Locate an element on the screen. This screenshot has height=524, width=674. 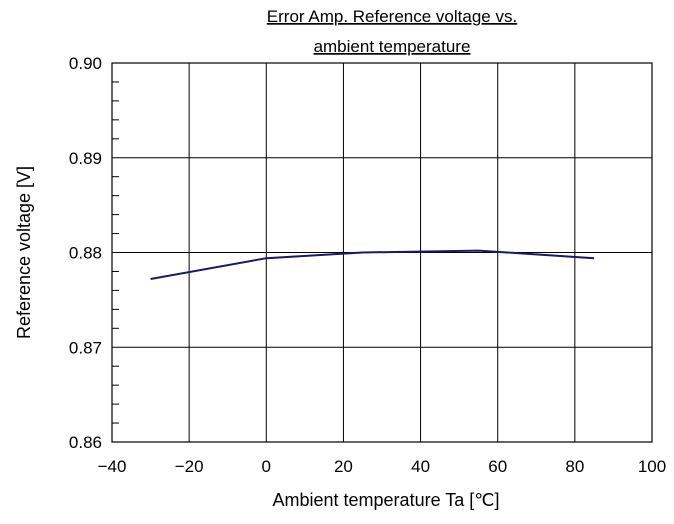
y-tick-labels: 0.86 0.87 0.88 0.89 0.90 is located at coordinates (85, 253).